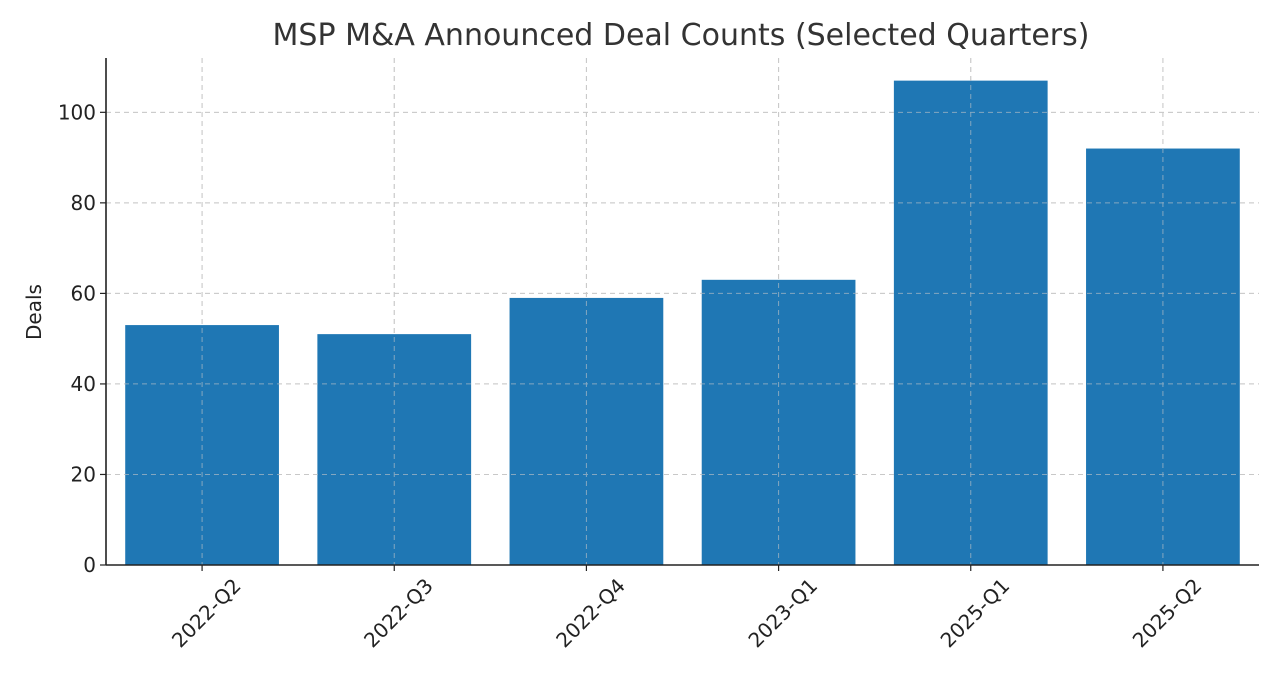 This screenshot has height=683, width=1280. What do you see at coordinates (398, 613) in the screenshot?
I see `x-tick-label: 2022-Q3` at bounding box center [398, 613].